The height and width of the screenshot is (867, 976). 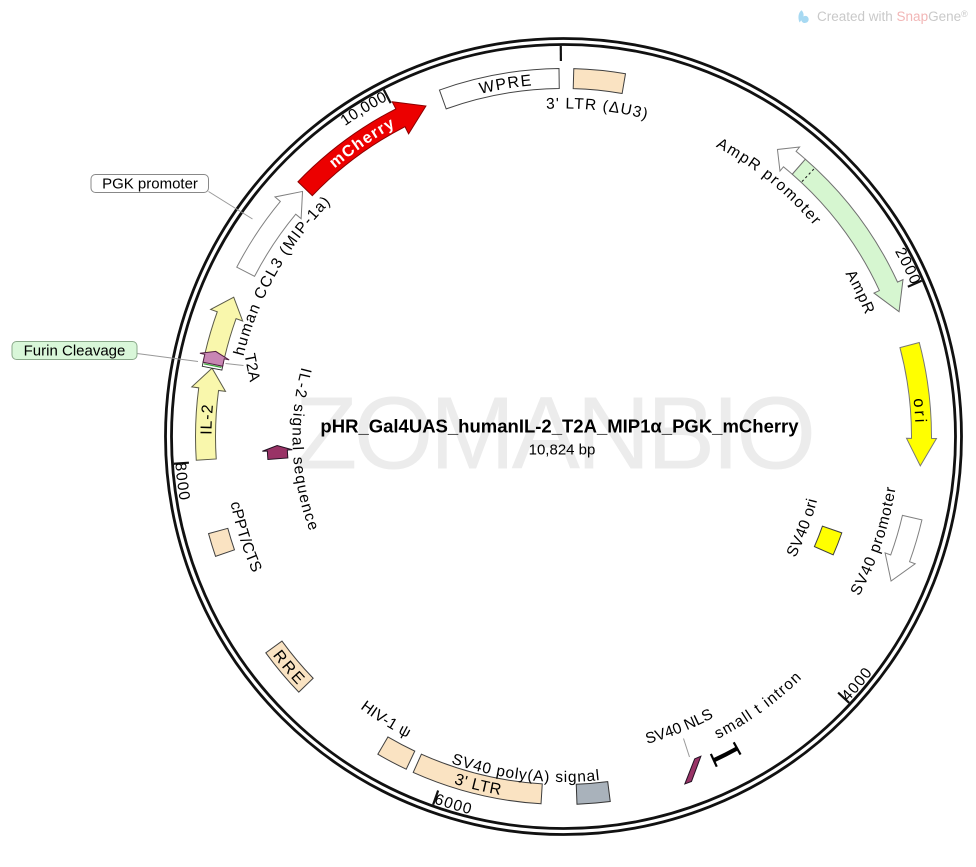 What do you see at coordinates (150, 184) in the screenshot?
I see `svg-text: PGK promoter` at bounding box center [150, 184].